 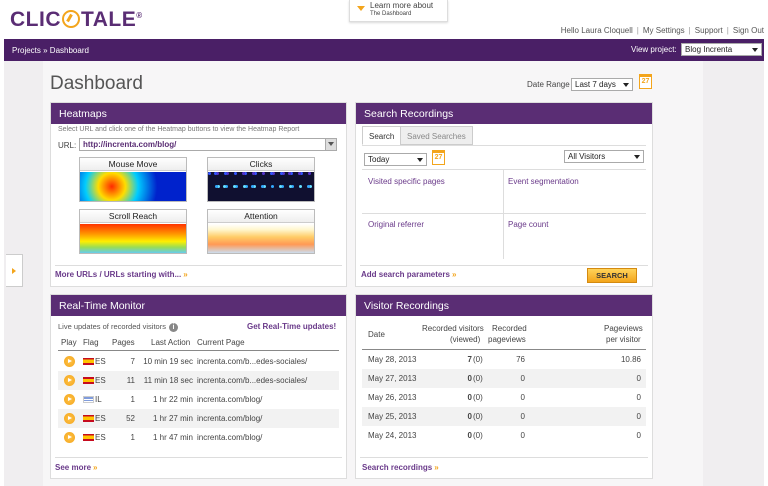 I want to click on sidebar-expand-toggle, so click(x=14, y=270).